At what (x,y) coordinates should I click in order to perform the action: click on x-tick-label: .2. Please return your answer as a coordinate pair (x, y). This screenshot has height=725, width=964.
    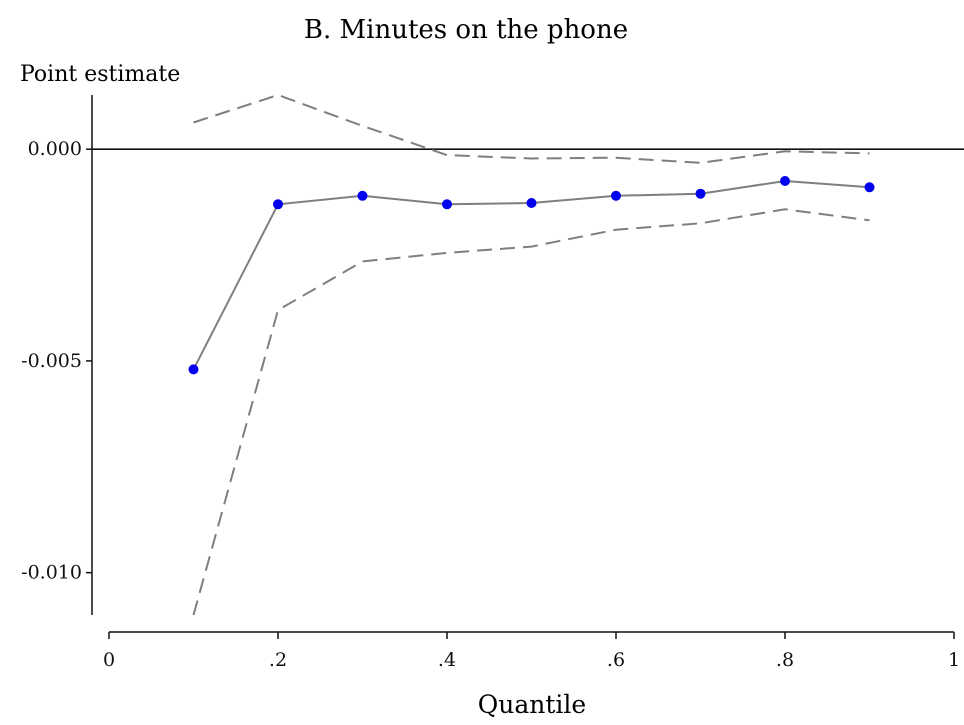
    Looking at the image, I should click on (278, 660).